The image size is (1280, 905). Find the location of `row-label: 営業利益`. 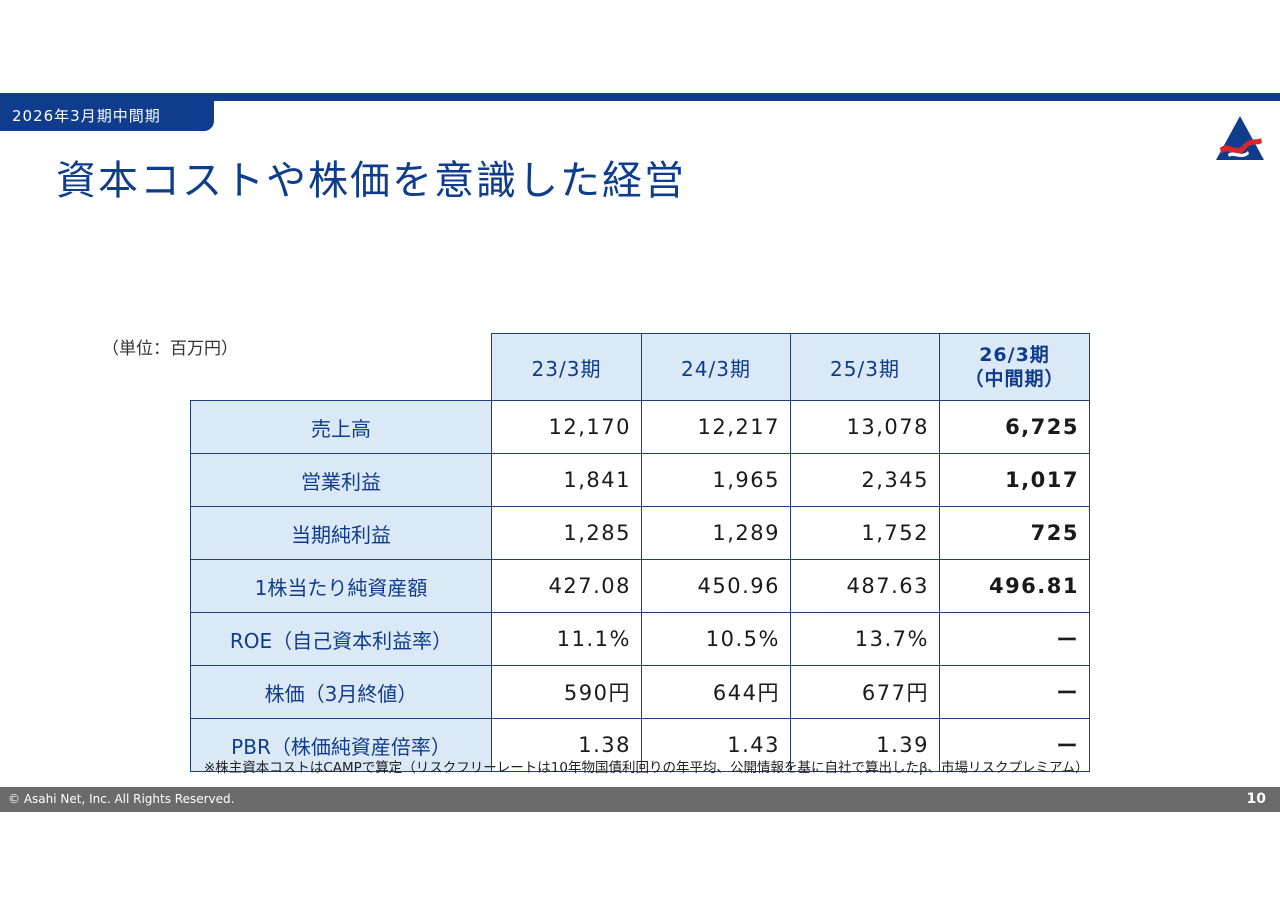

row-label: 営業利益 is located at coordinates (341, 480).